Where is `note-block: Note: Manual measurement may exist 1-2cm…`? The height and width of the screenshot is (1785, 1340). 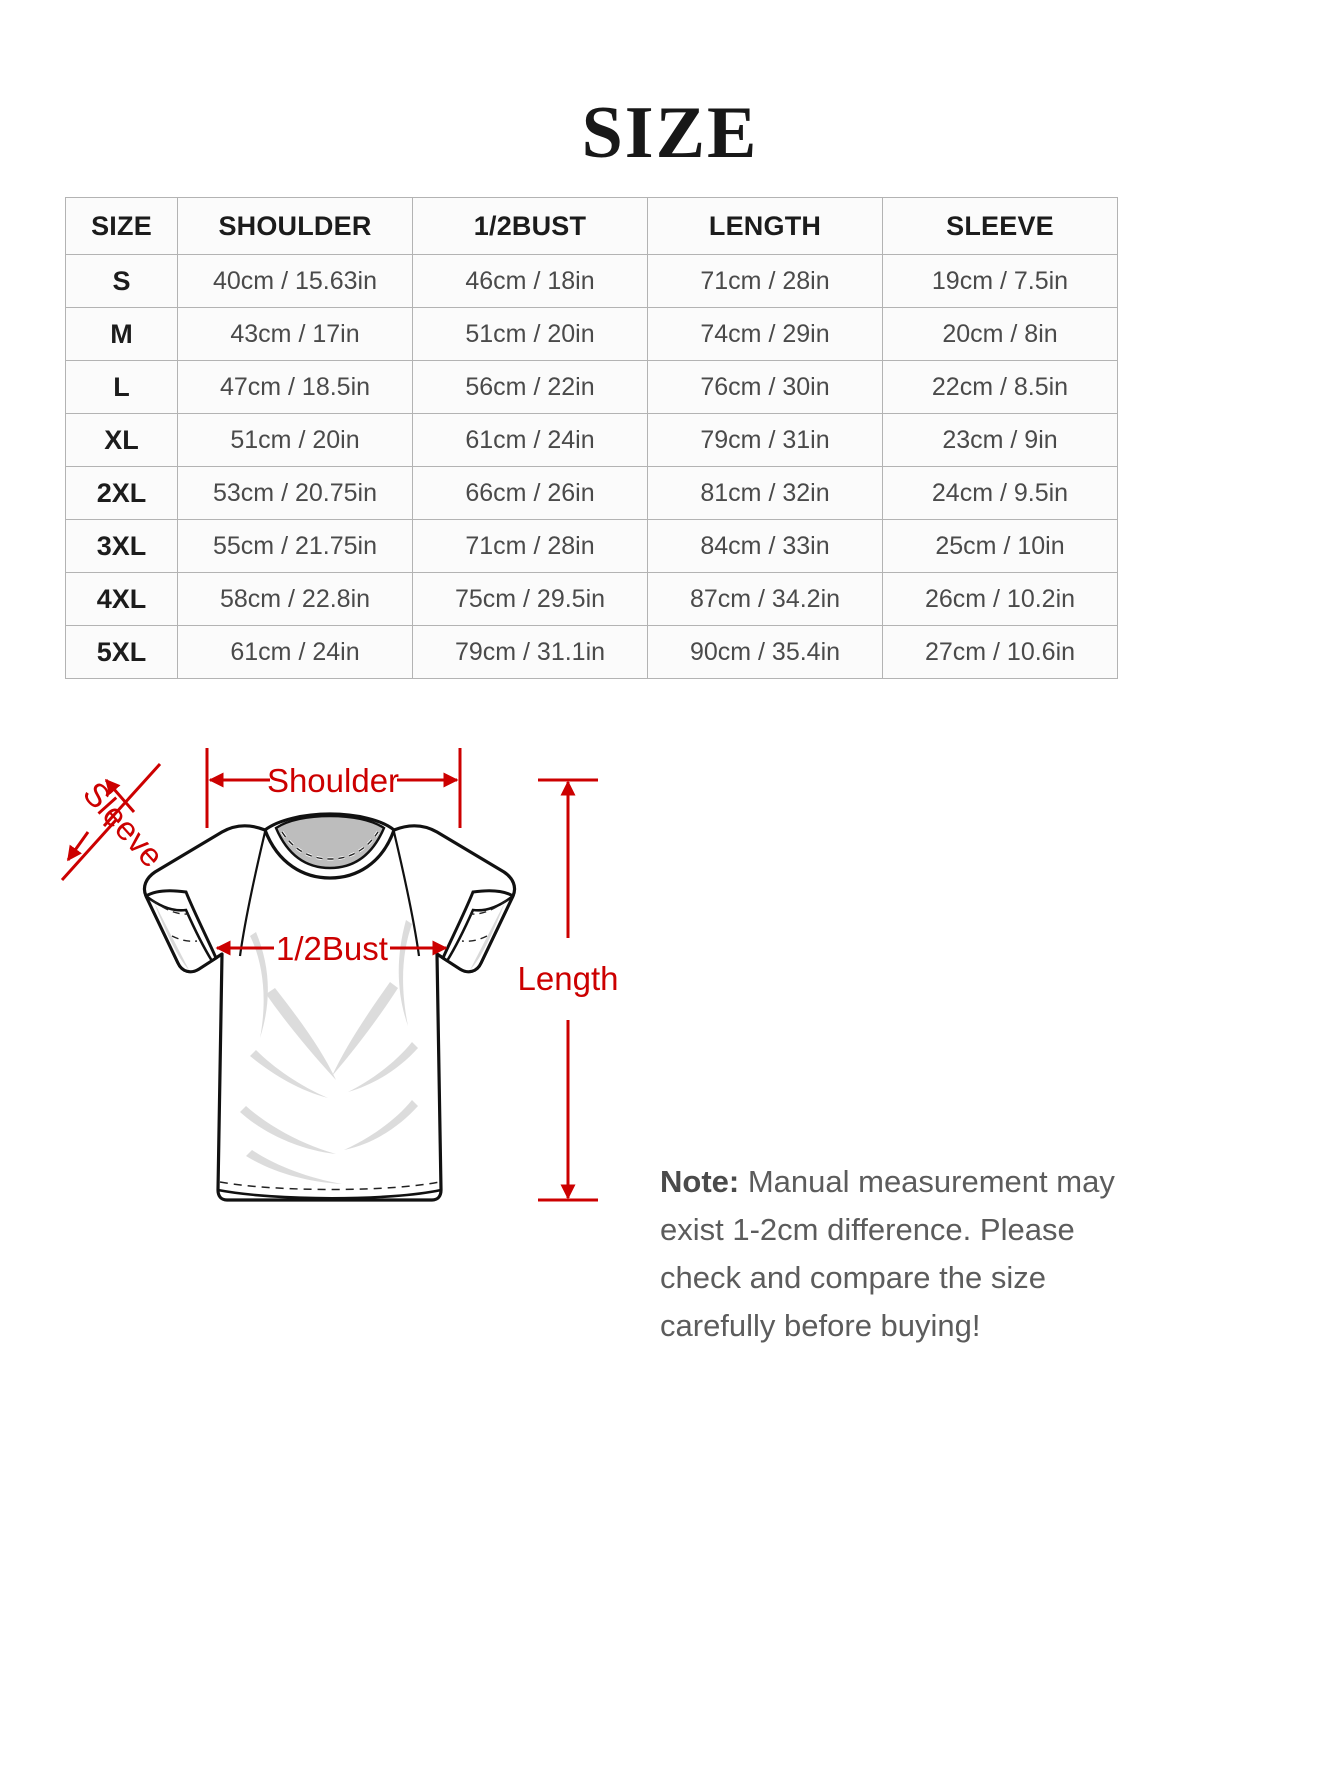
note-block: Note: Manual measurement may exist 1-2cm… is located at coordinates (895, 1254).